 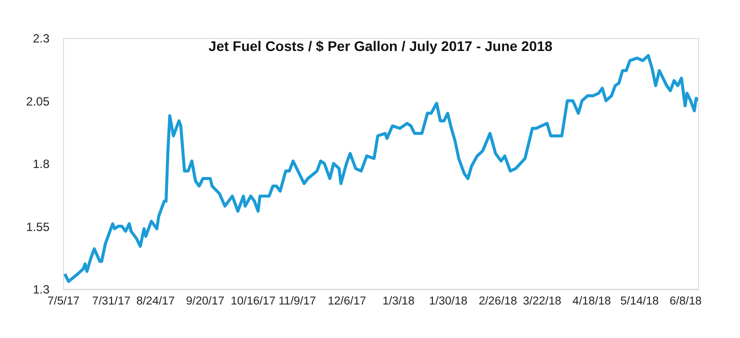 What do you see at coordinates (41, 289) in the screenshot?
I see `y-tick-label: 1.3` at bounding box center [41, 289].